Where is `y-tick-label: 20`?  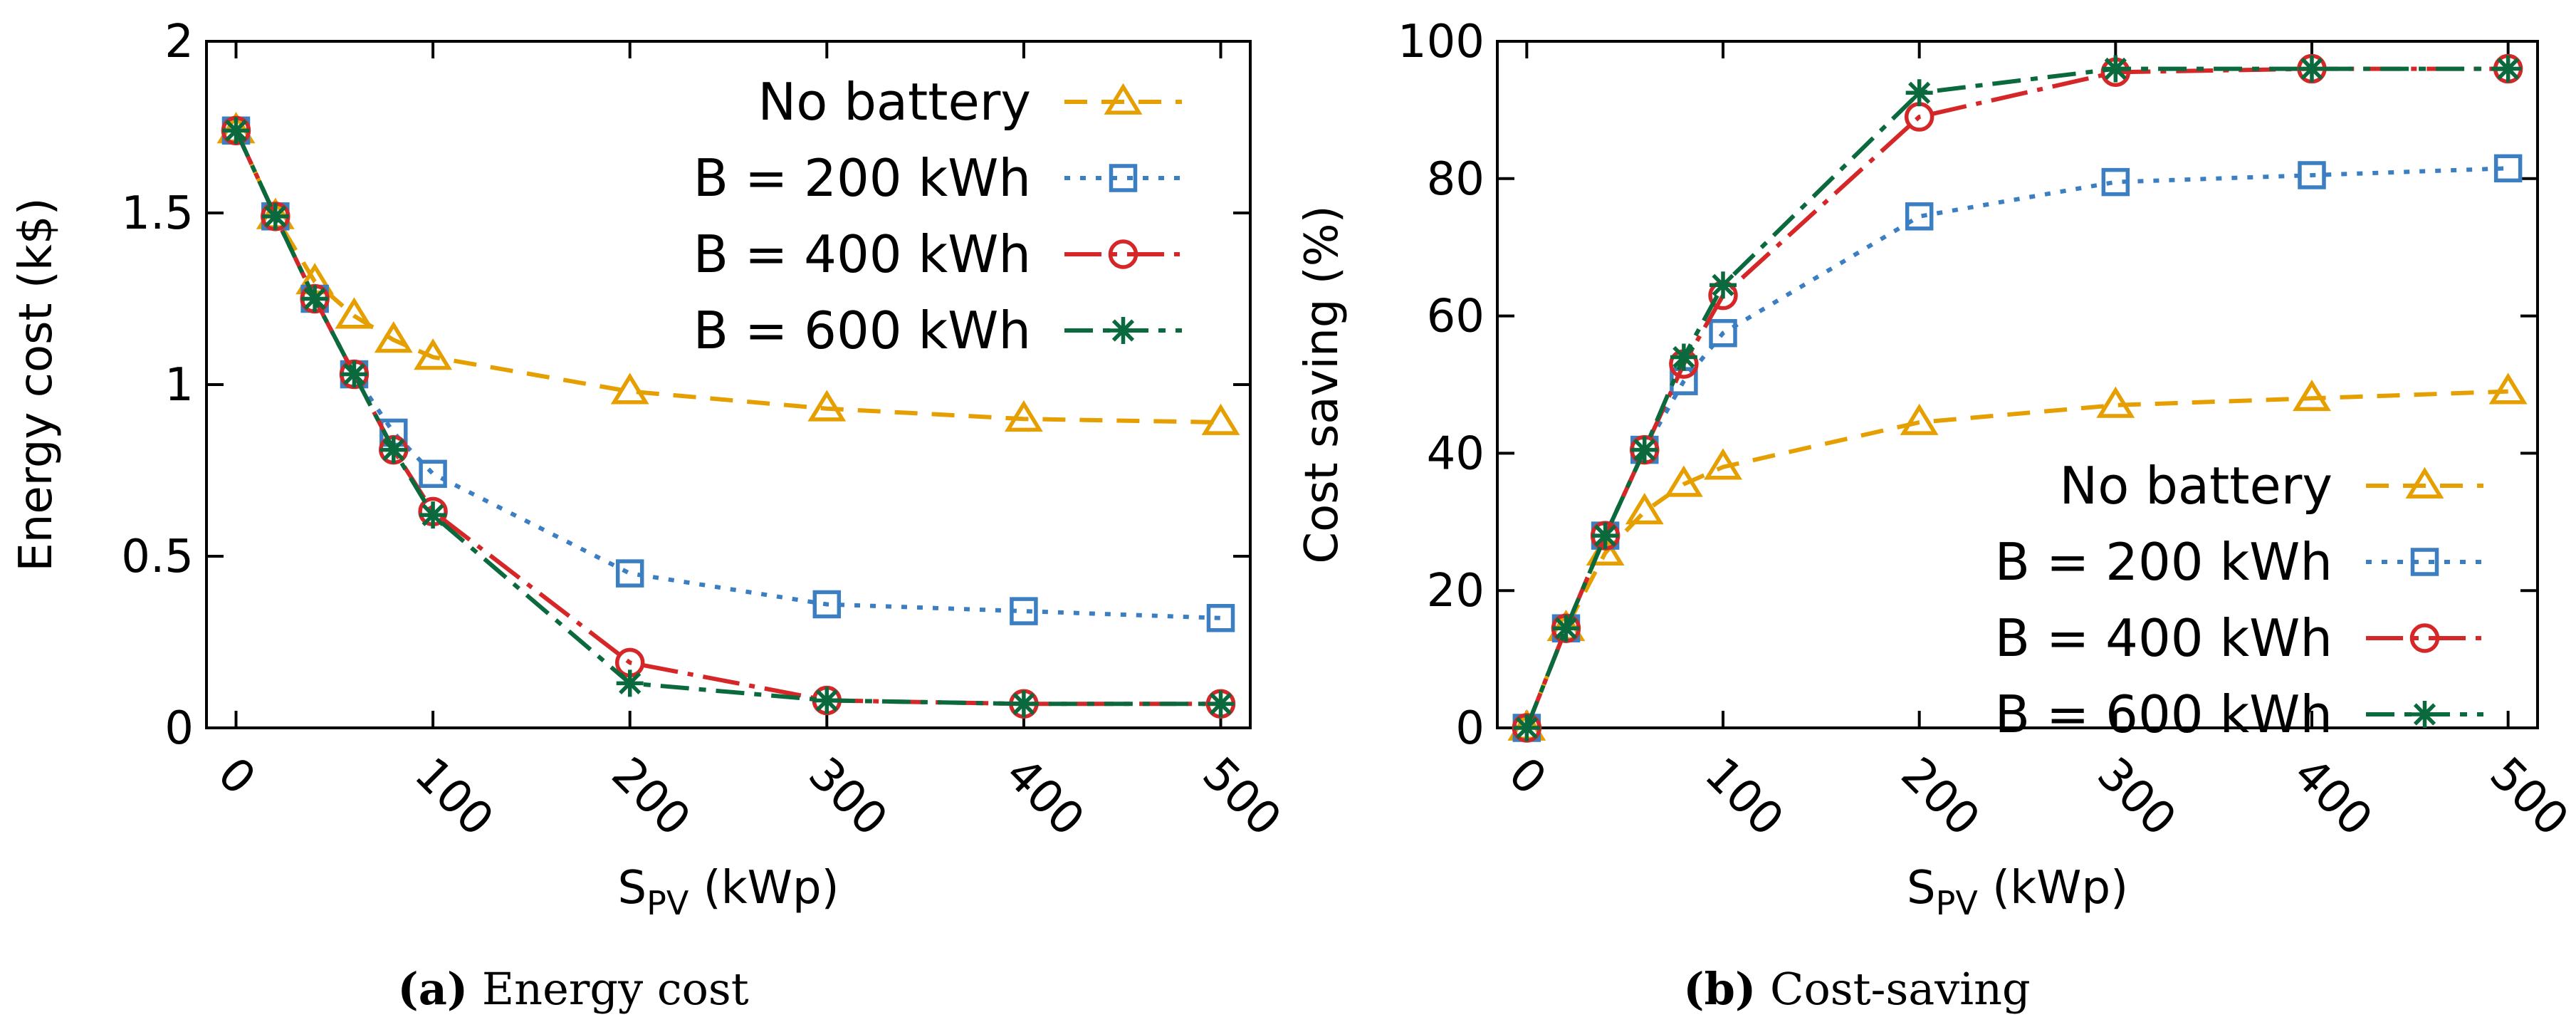
y-tick-label: 20 is located at coordinates (1456, 591).